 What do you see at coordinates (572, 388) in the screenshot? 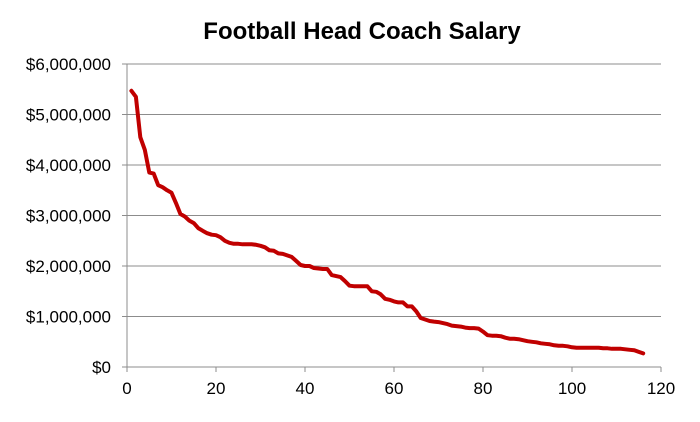
I see `x-tick-label-5: 100` at bounding box center [572, 388].